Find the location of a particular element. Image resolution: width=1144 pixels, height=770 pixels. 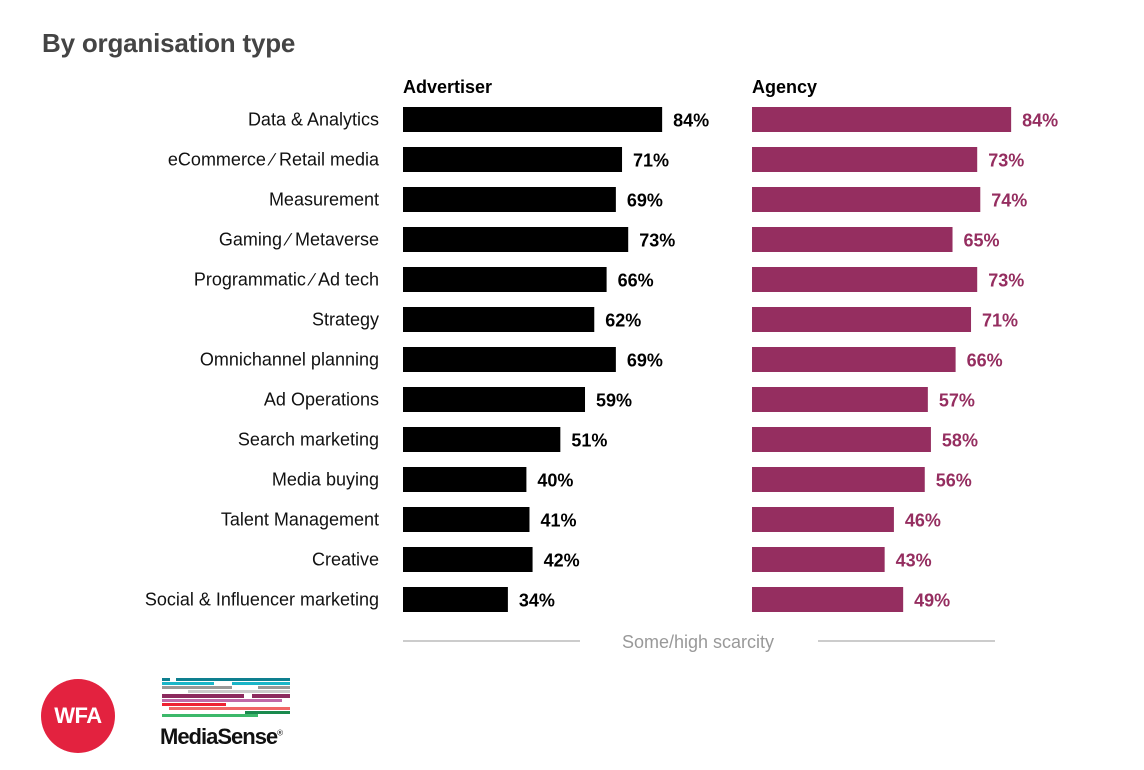

category-label: Omnichannel planning is located at coordinates (289, 360).